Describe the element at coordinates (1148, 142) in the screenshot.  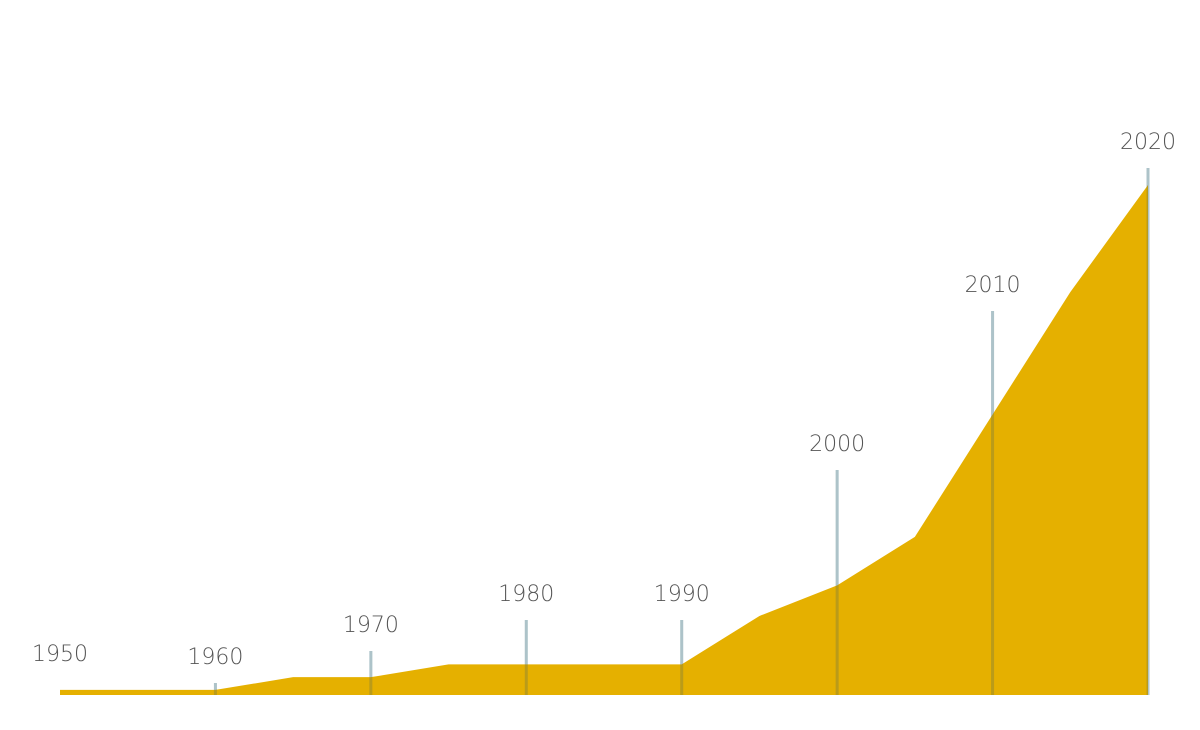
I see `x-tick-label: 2020` at that location.